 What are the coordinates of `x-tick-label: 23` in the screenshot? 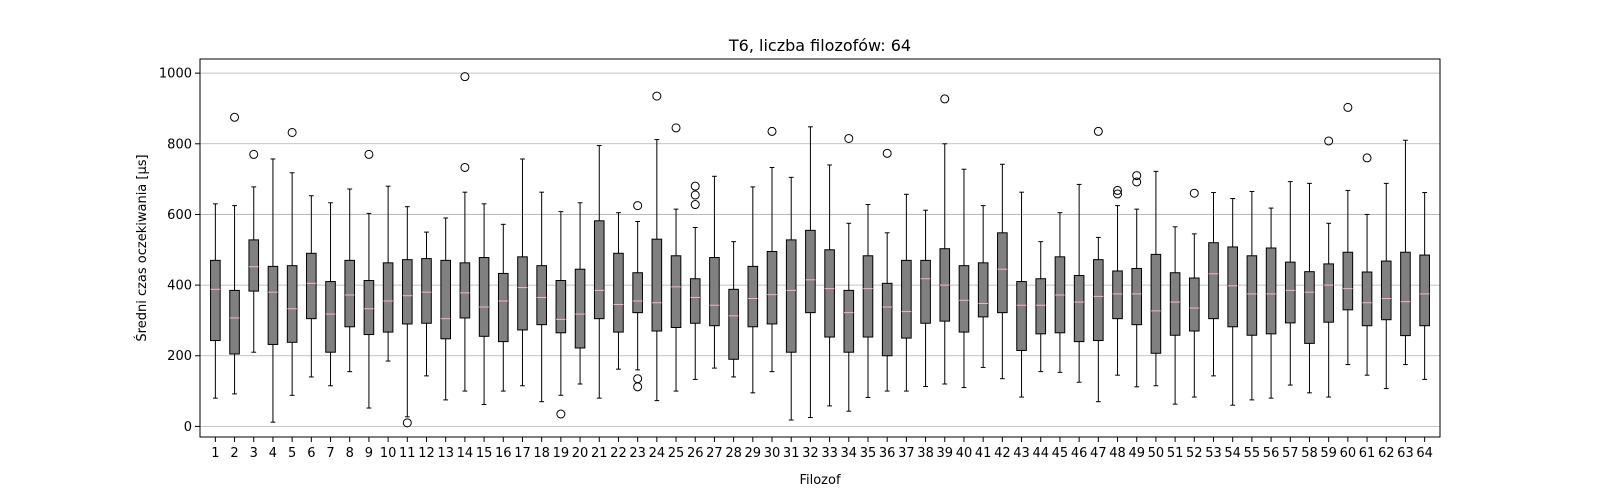 It's located at (637, 453).